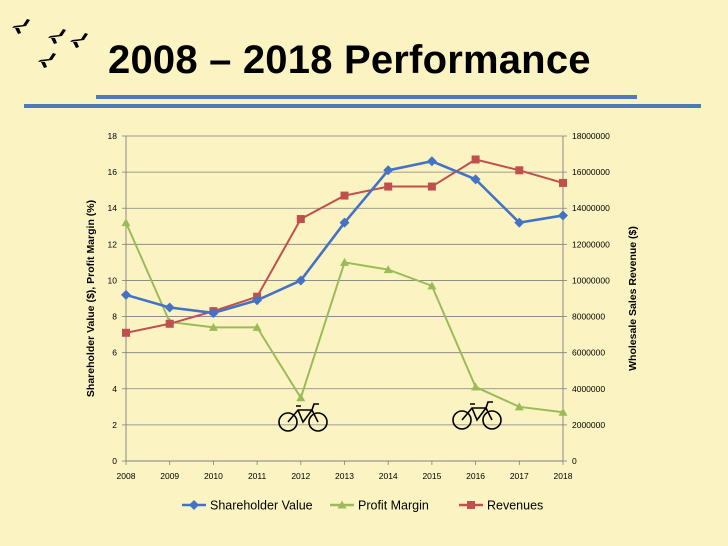 This screenshot has height=546, width=728. I want to click on x-tick-label: 2018, so click(563, 476).